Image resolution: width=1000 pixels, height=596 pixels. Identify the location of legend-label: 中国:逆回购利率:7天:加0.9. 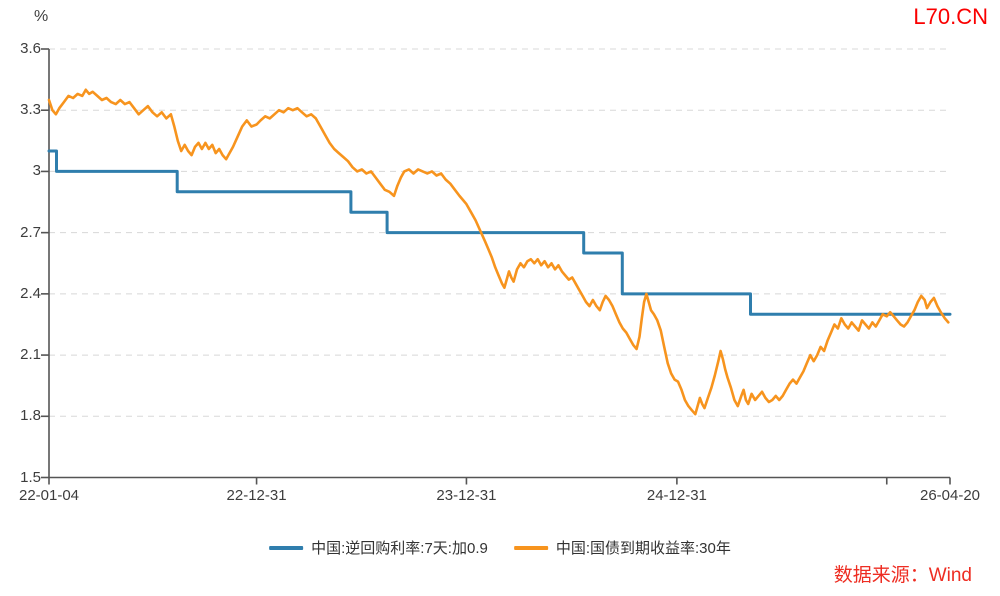
(399, 548).